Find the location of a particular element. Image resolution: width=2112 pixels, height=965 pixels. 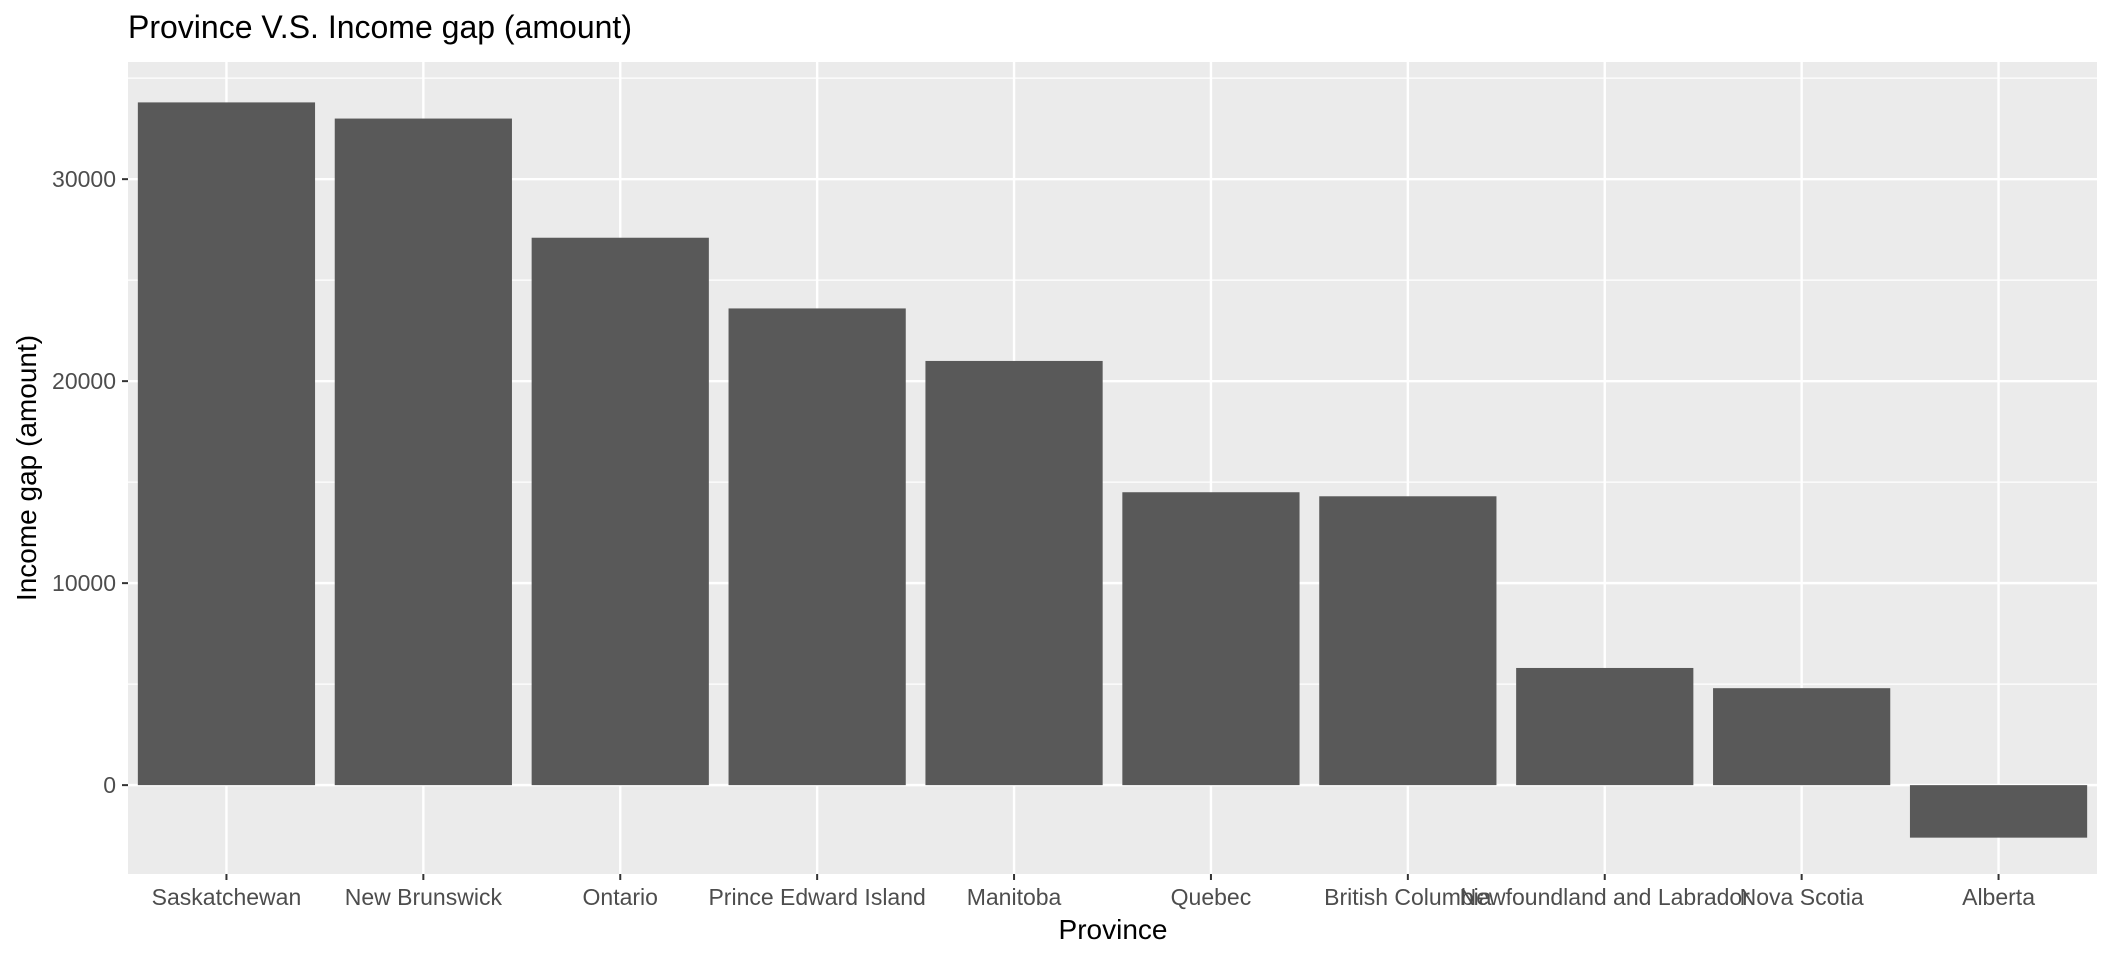

bar-alberta is located at coordinates (1998, 811).